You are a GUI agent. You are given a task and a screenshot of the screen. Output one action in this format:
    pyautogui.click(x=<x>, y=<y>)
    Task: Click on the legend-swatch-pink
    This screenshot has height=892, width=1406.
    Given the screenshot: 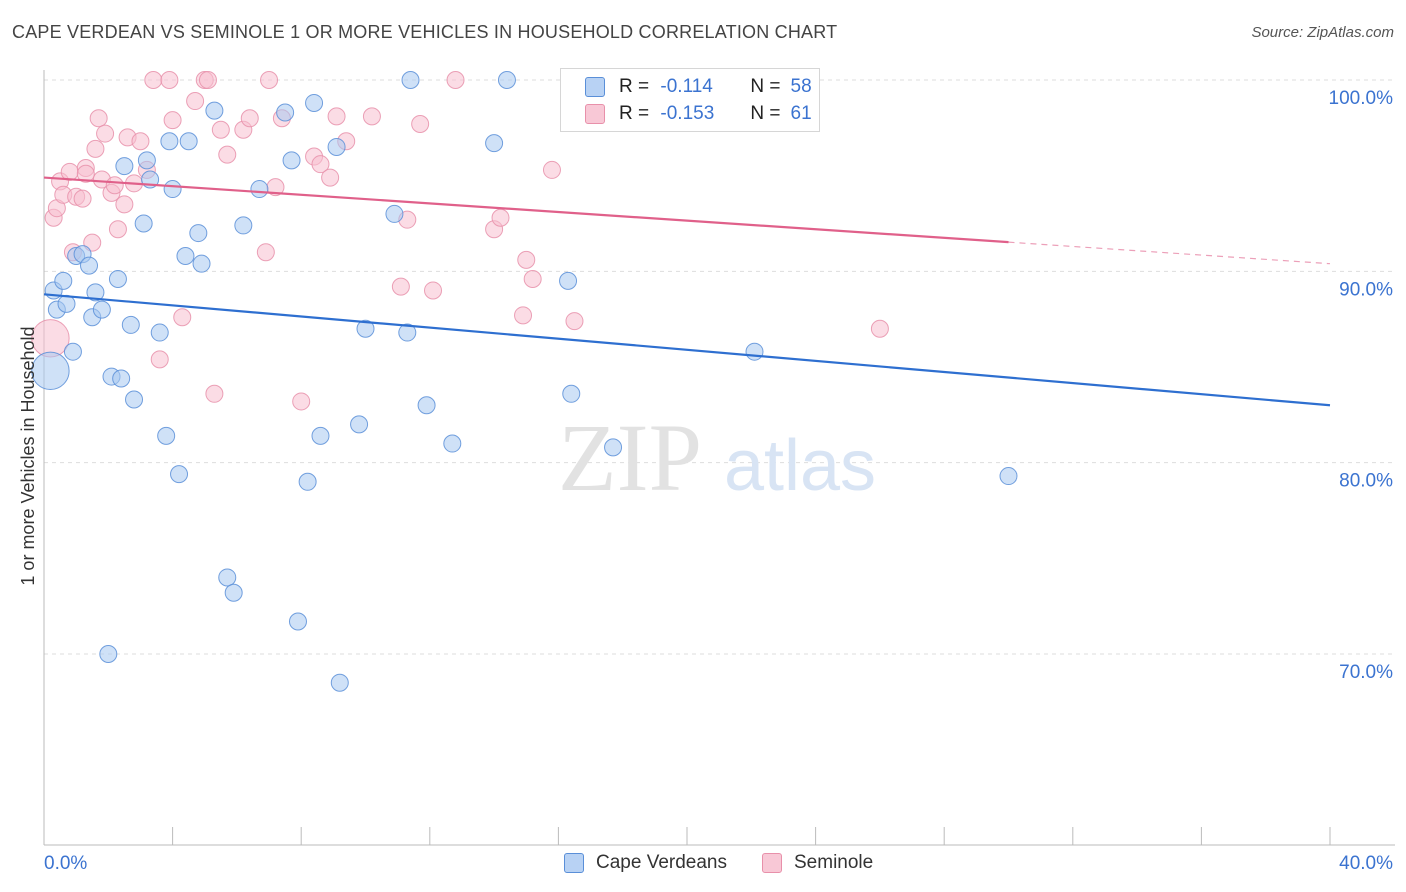 What is the action you would take?
    pyautogui.click(x=595, y=114)
    